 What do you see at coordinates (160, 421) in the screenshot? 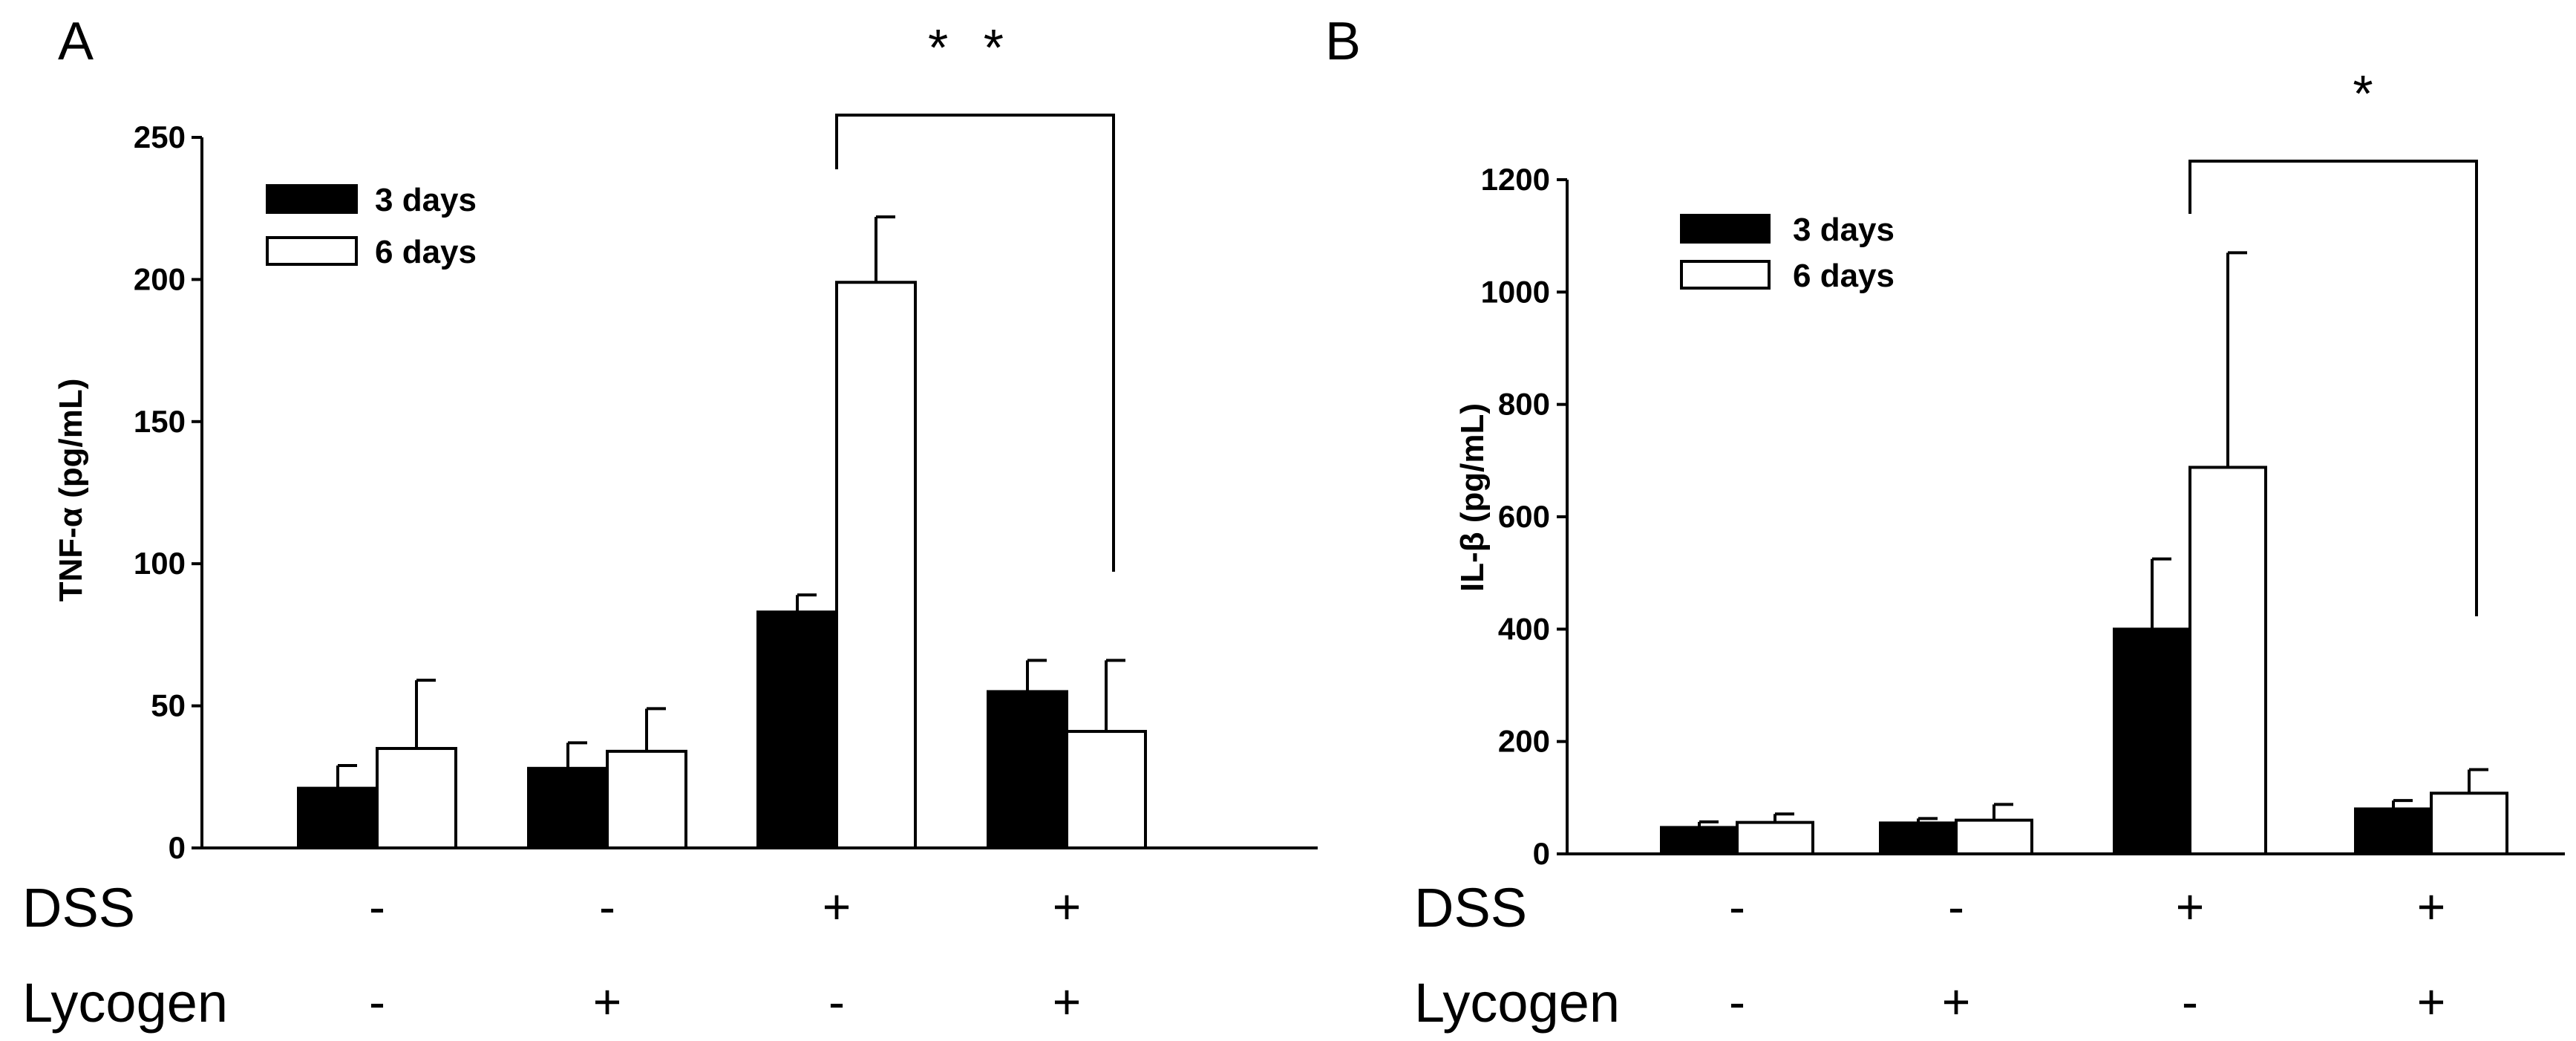
I see `y-tick-label: 150` at bounding box center [160, 421].